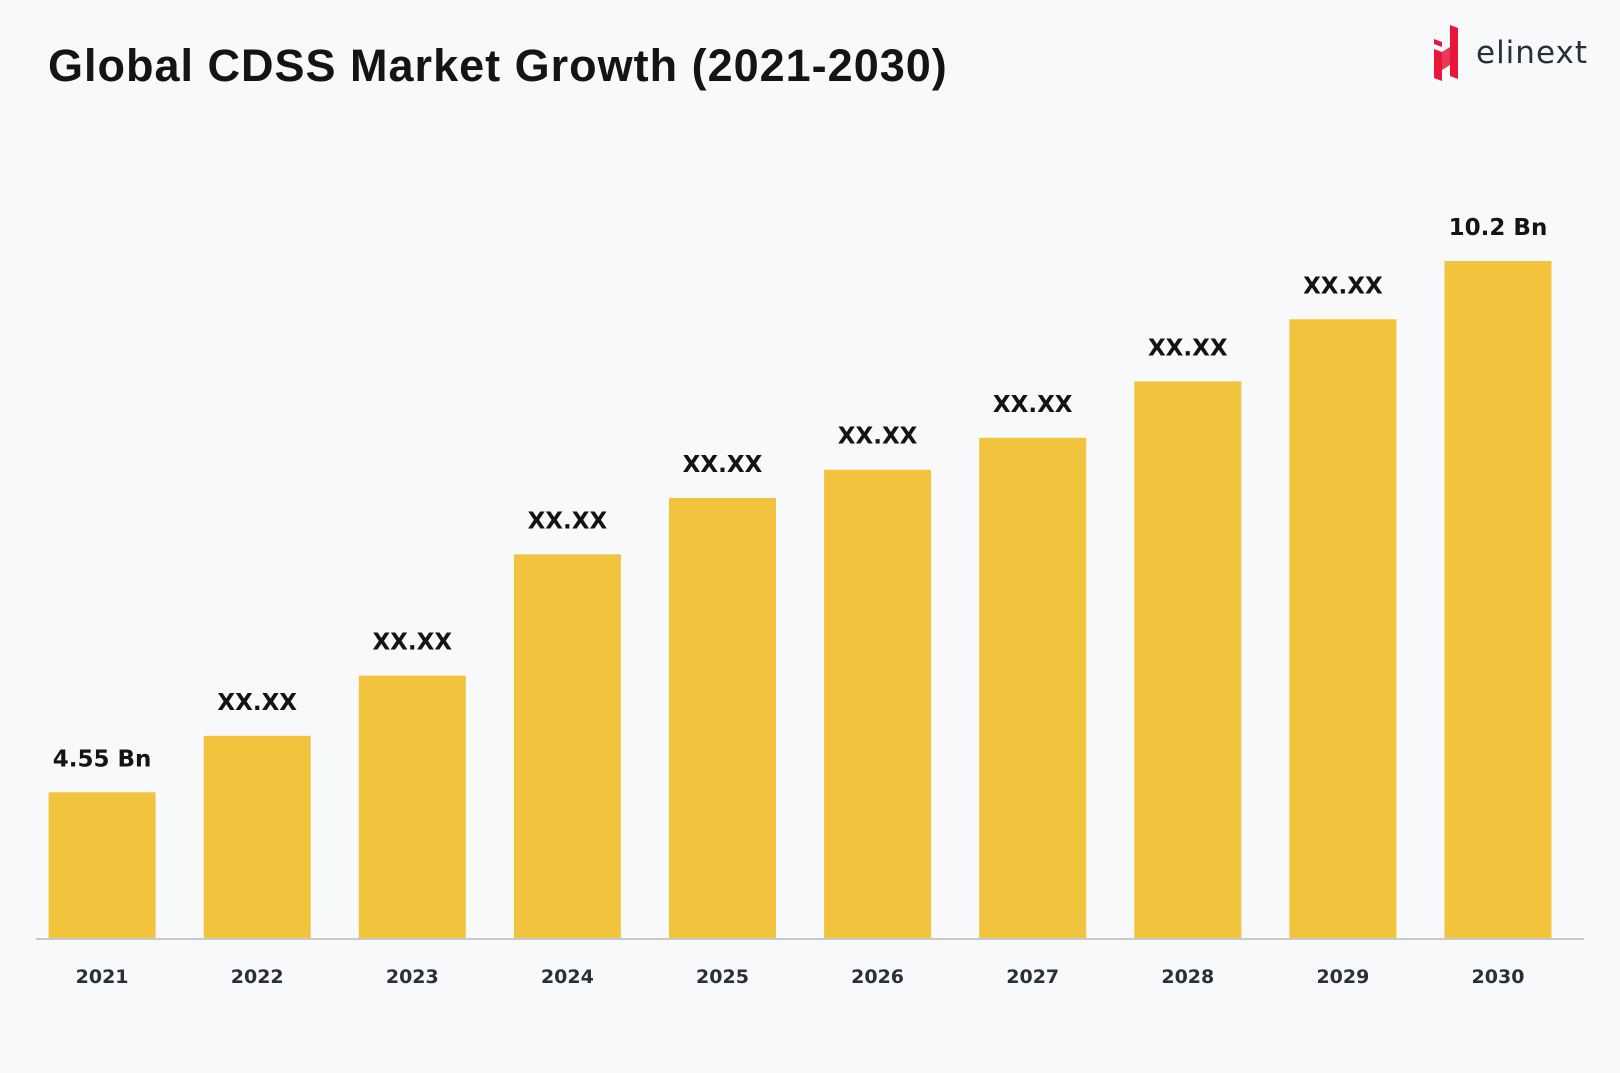 This screenshot has height=1073, width=1620. I want to click on x-tick-label-2025: 2025, so click(722, 977).